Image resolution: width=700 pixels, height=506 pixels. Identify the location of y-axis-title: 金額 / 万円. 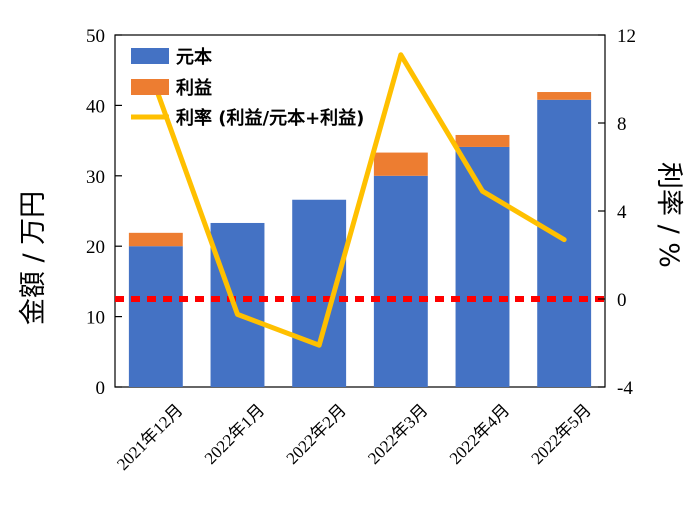
(33, 258).